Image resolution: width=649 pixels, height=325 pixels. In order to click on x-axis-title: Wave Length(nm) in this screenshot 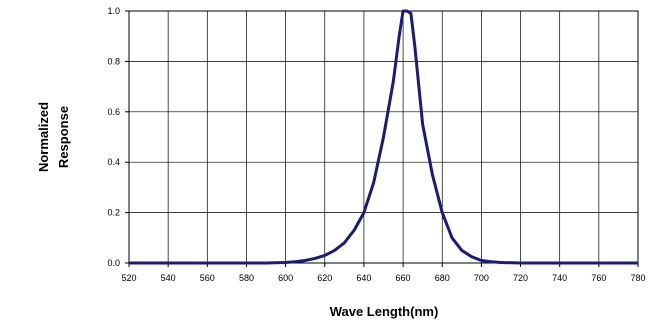, I will do `click(384, 311)`.